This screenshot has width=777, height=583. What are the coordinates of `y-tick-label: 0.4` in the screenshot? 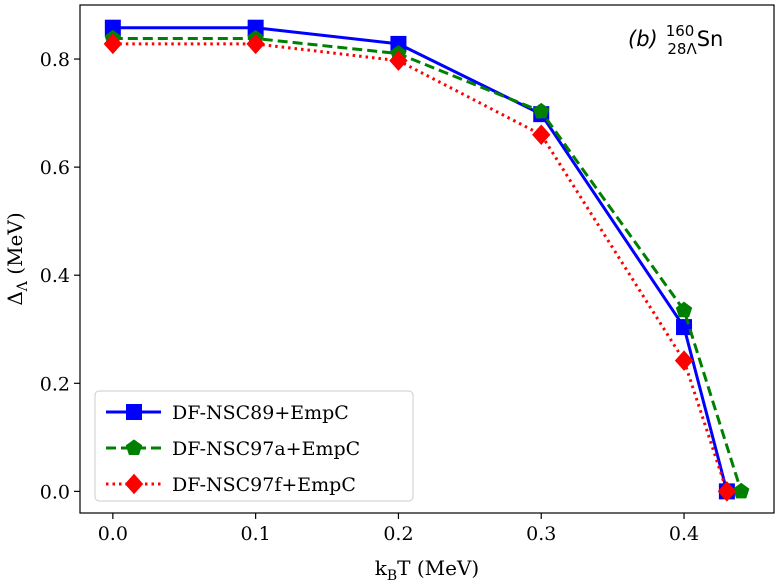 It's located at (55, 276).